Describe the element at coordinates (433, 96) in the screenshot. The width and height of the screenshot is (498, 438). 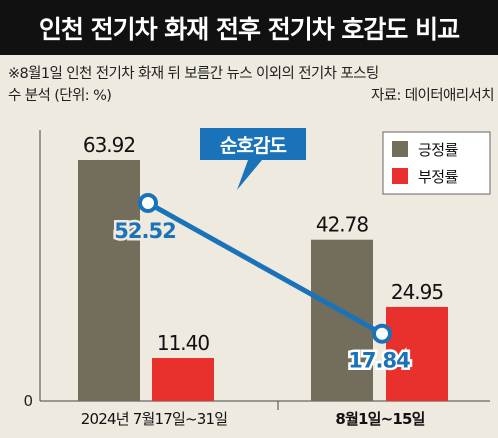
I see `source-label: 자료: 데이터애리서치` at that location.